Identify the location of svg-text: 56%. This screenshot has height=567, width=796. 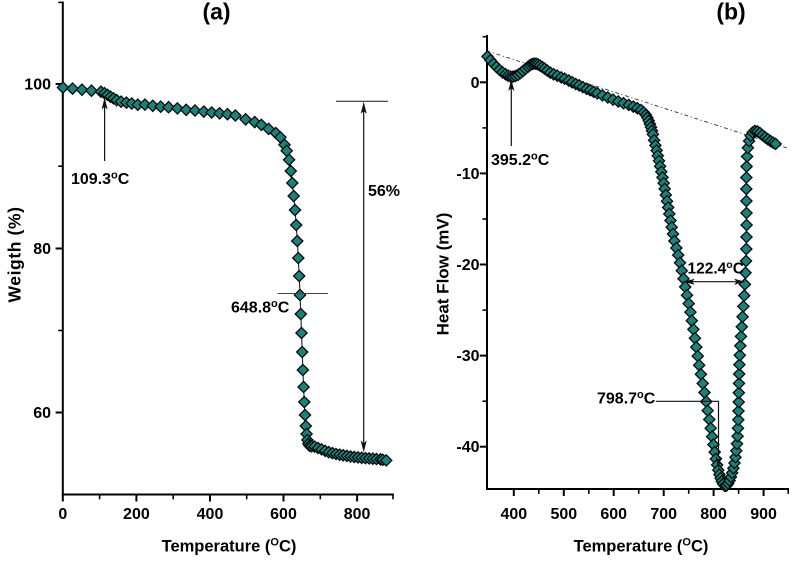
(384, 191).